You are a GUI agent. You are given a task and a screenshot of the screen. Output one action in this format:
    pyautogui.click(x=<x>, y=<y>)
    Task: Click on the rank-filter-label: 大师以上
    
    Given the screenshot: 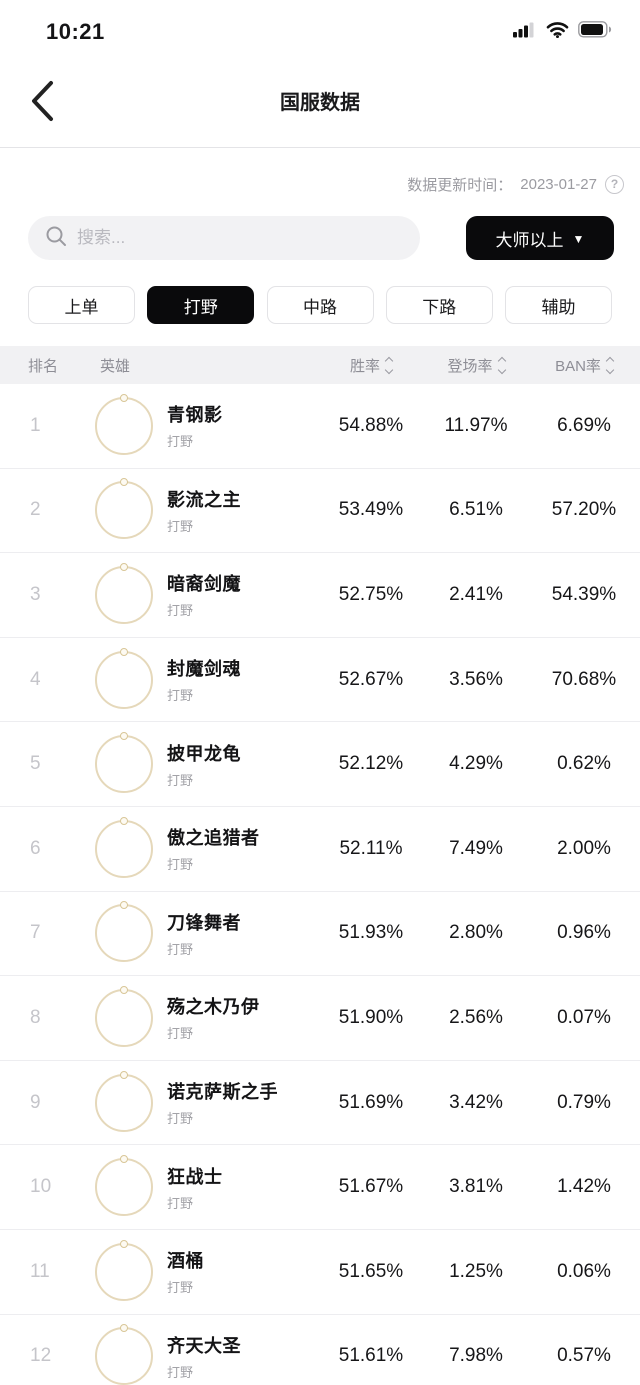 What is the action you would take?
    pyautogui.click(x=529, y=240)
    